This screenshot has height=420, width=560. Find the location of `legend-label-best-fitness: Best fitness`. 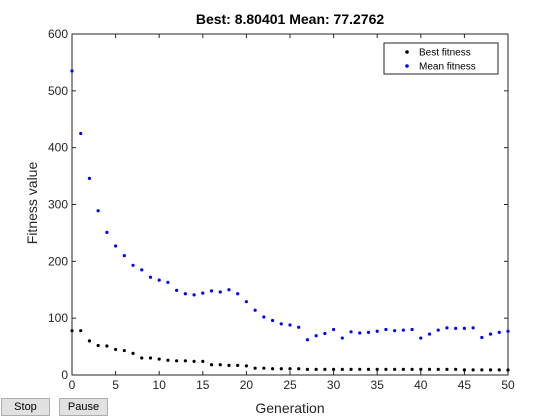

legend-label-best-fitness: Best fitness is located at coordinates (445, 53).